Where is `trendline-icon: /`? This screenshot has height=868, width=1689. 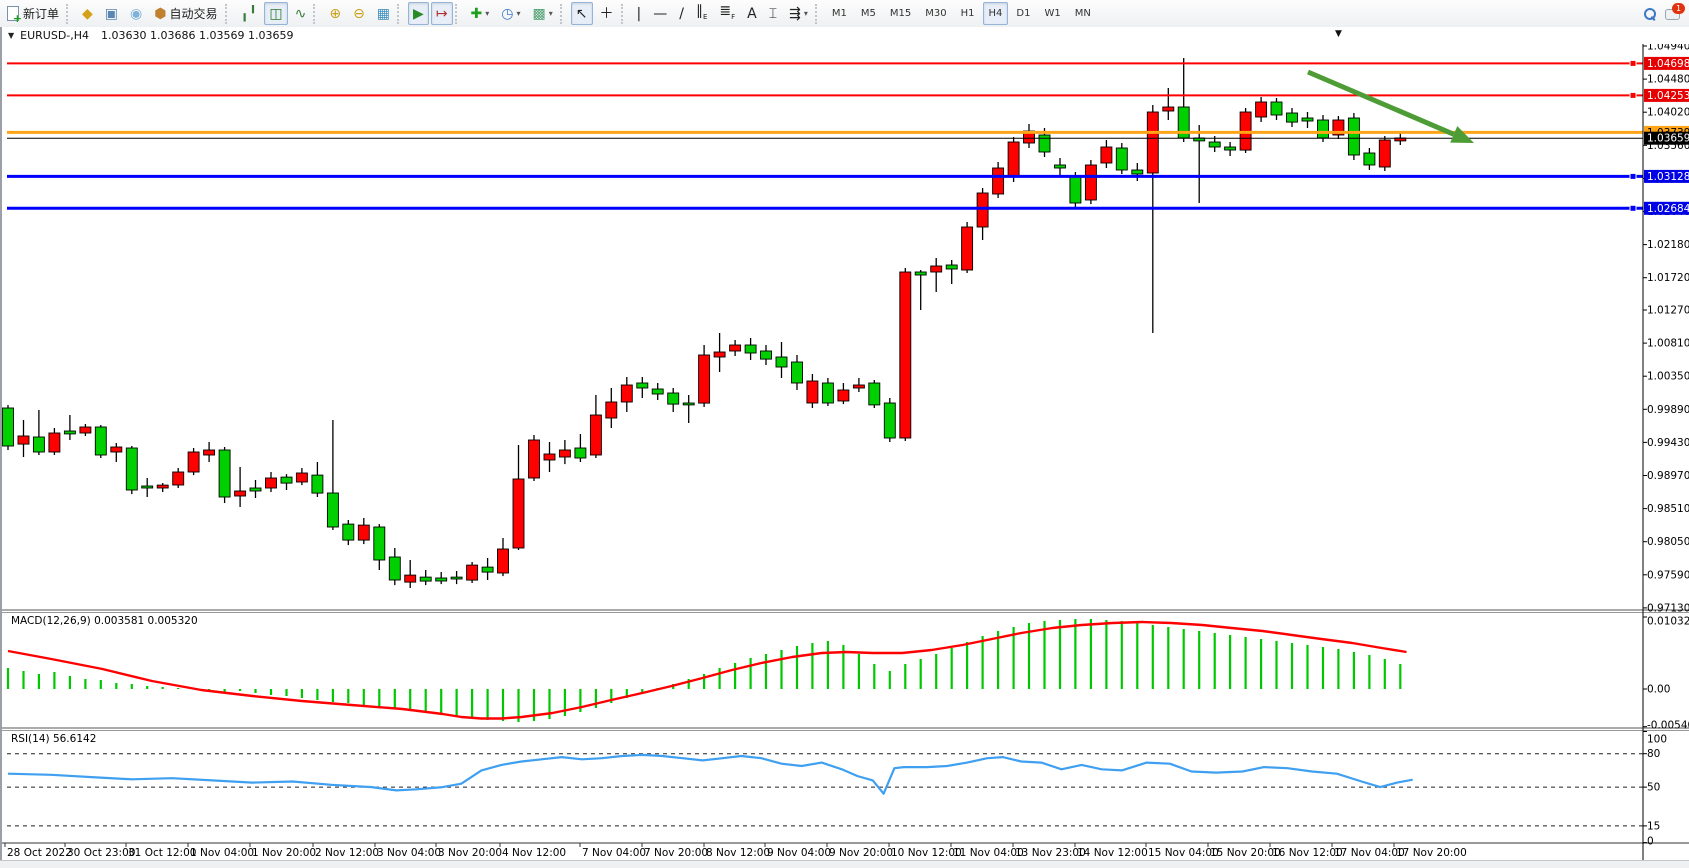 trendline-icon: / is located at coordinates (681, 13).